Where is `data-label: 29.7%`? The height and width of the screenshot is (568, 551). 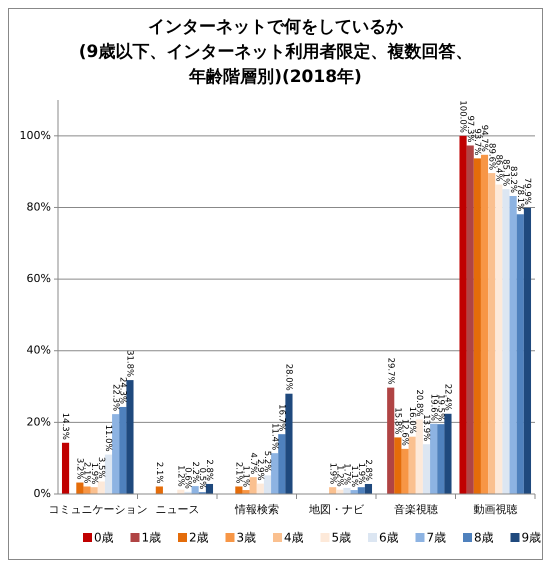 data-label: 29.7% is located at coordinates (390, 371).